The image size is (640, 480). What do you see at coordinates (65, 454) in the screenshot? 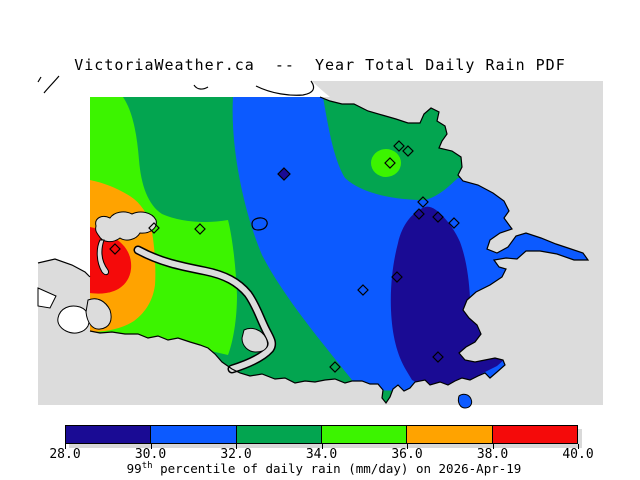
I see `colorbar-tick-label: 28.0` at bounding box center [65, 454].